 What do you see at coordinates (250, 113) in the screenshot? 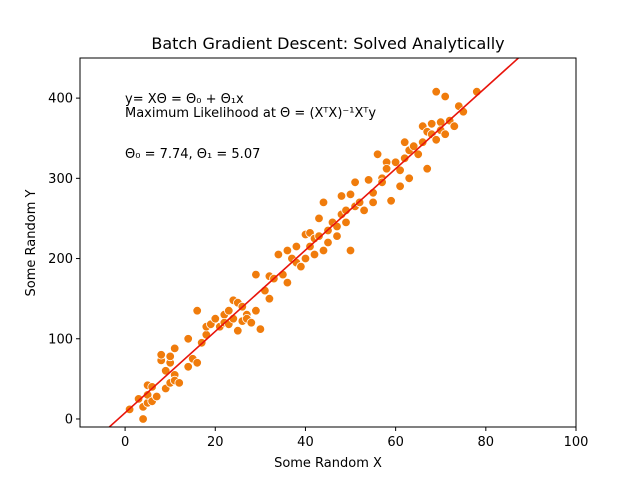
I see `max-likelihood-annotation: Maximum Likelihood at Θ = (XᵀX)⁻¹Xᵀy` at bounding box center [250, 113].